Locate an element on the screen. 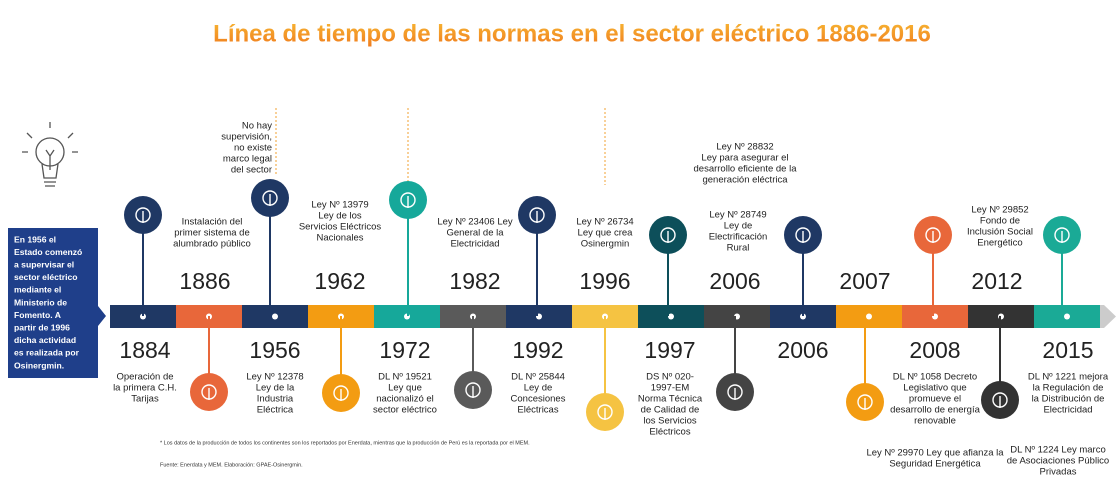 This screenshot has width=1116, height=480. year: 1982 is located at coordinates (474, 281).